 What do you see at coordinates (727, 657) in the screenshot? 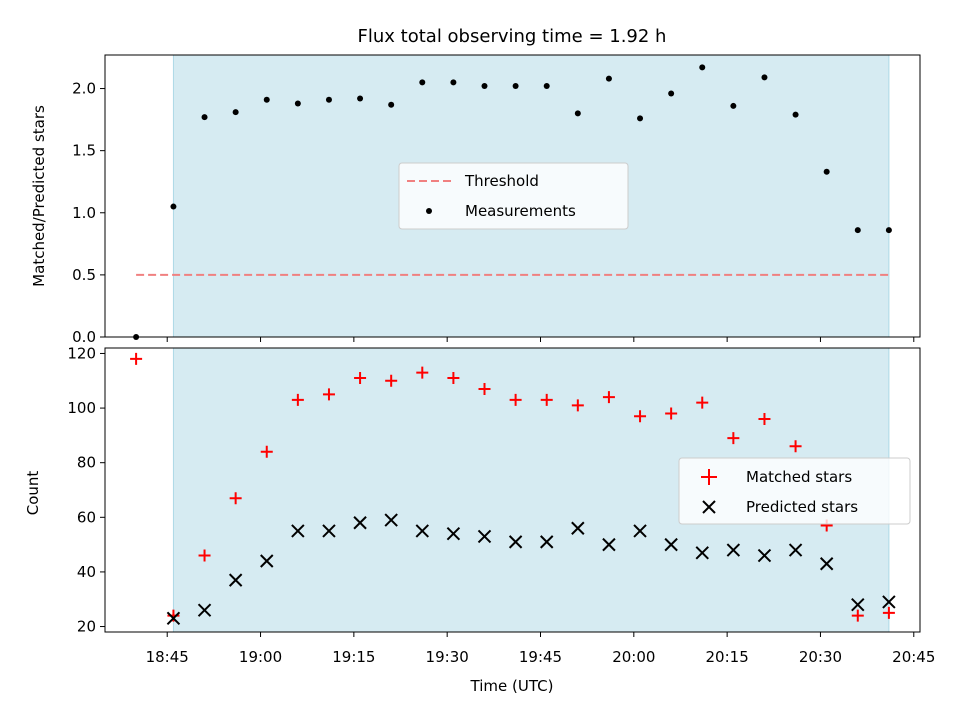
I see `x-tick-label: 20:15` at bounding box center [727, 657].